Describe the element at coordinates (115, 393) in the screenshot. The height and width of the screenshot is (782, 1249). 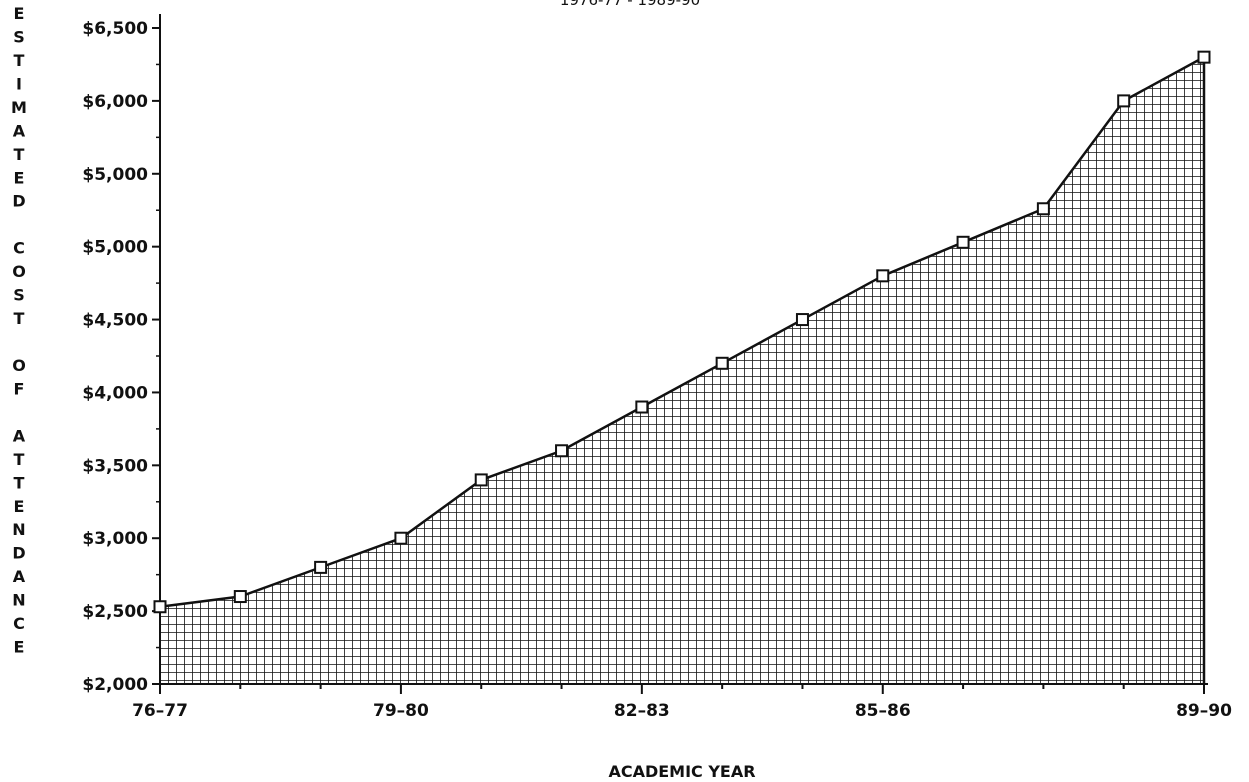
I see `y-tick-label: $4,000` at that location.